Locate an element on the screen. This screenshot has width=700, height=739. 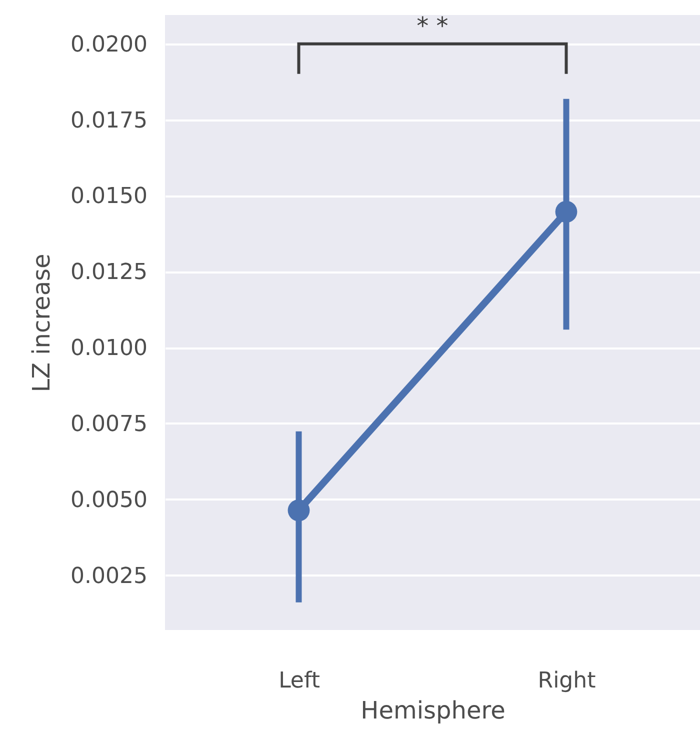
annotation: * * is located at coordinates (432, 26).